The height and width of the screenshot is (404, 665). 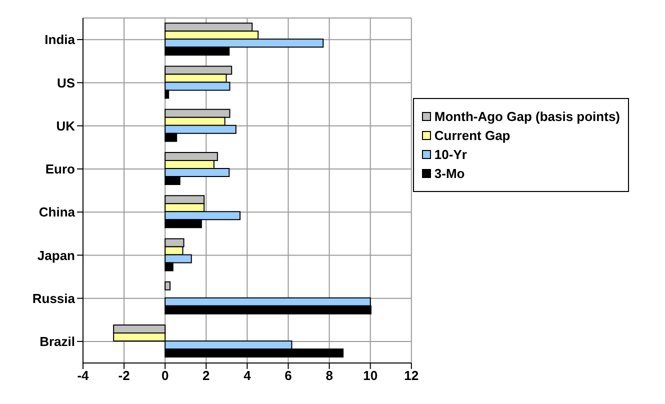 I want to click on x-tick-label: 0, so click(x=165, y=376).